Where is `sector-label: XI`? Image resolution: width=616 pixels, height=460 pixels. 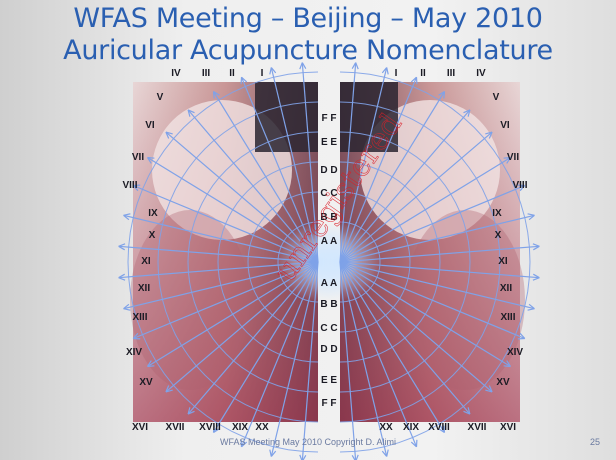 sector-label: XI is located at coordinates (146, 261).